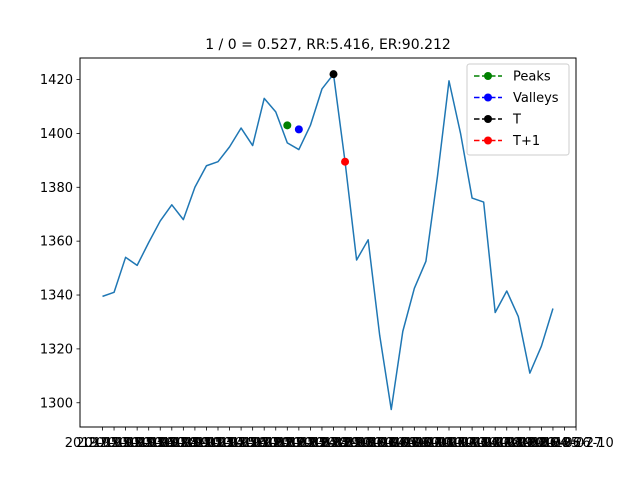  What do you see at coordinates (218, 443) in the screenshot?
I see `x-tick-label: 2019-05-15` at bounding box center [218, 443].